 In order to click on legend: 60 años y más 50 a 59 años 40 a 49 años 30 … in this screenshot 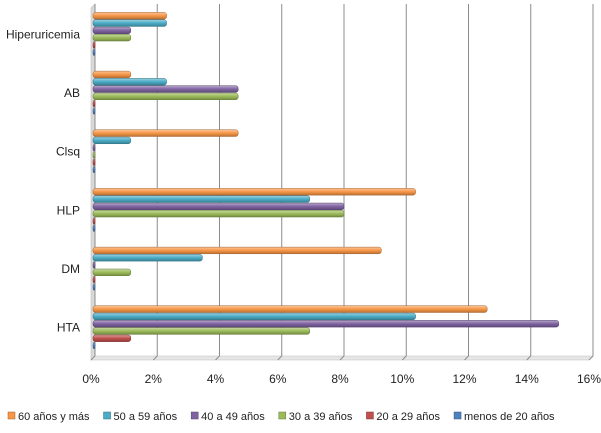, I will do `click(281, 417)`.